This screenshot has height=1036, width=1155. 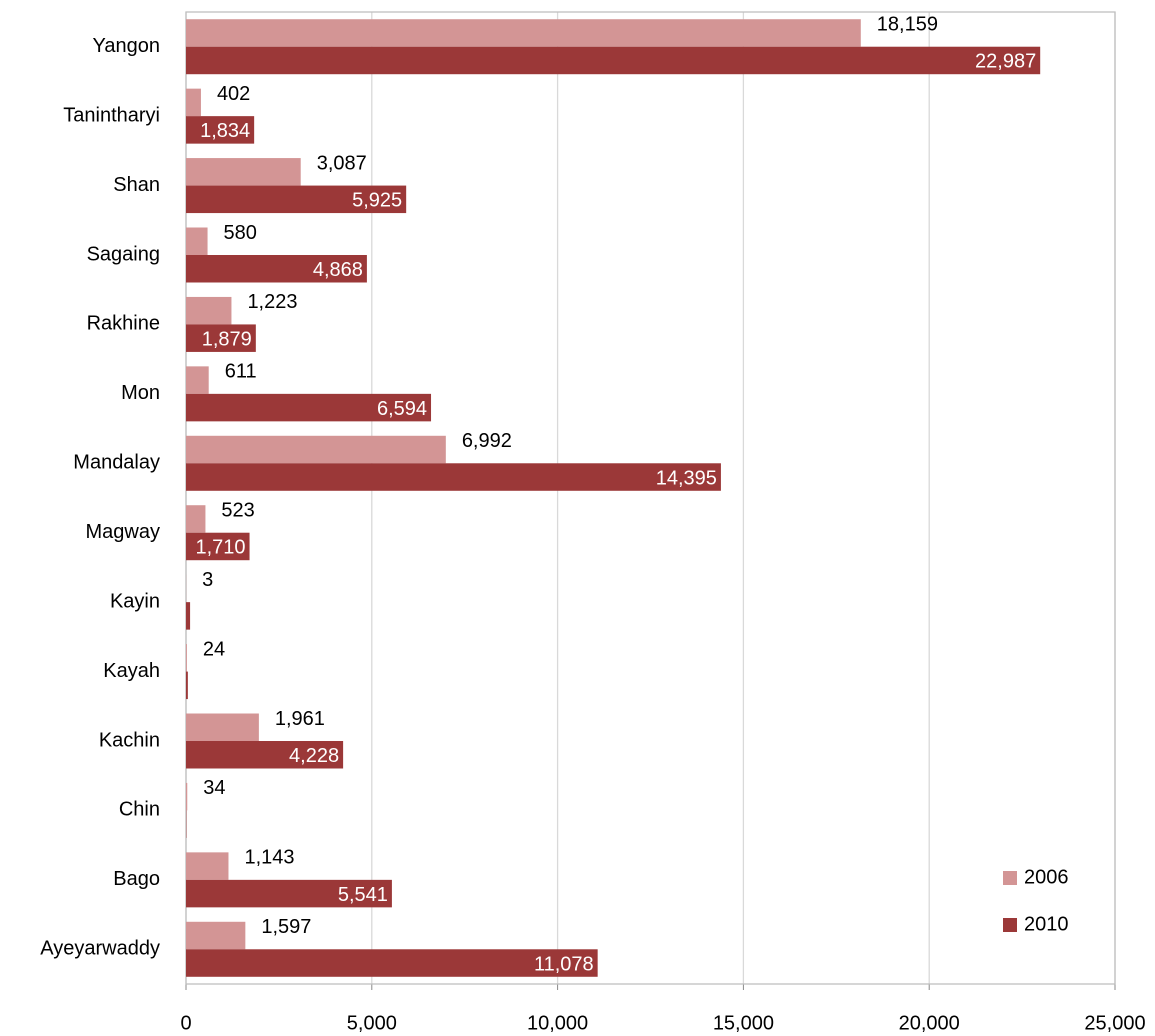 What do you see at coordinates (487, 441) in the screenshot?
I see `data-label: 6,992` at bounding box center [487, 441].